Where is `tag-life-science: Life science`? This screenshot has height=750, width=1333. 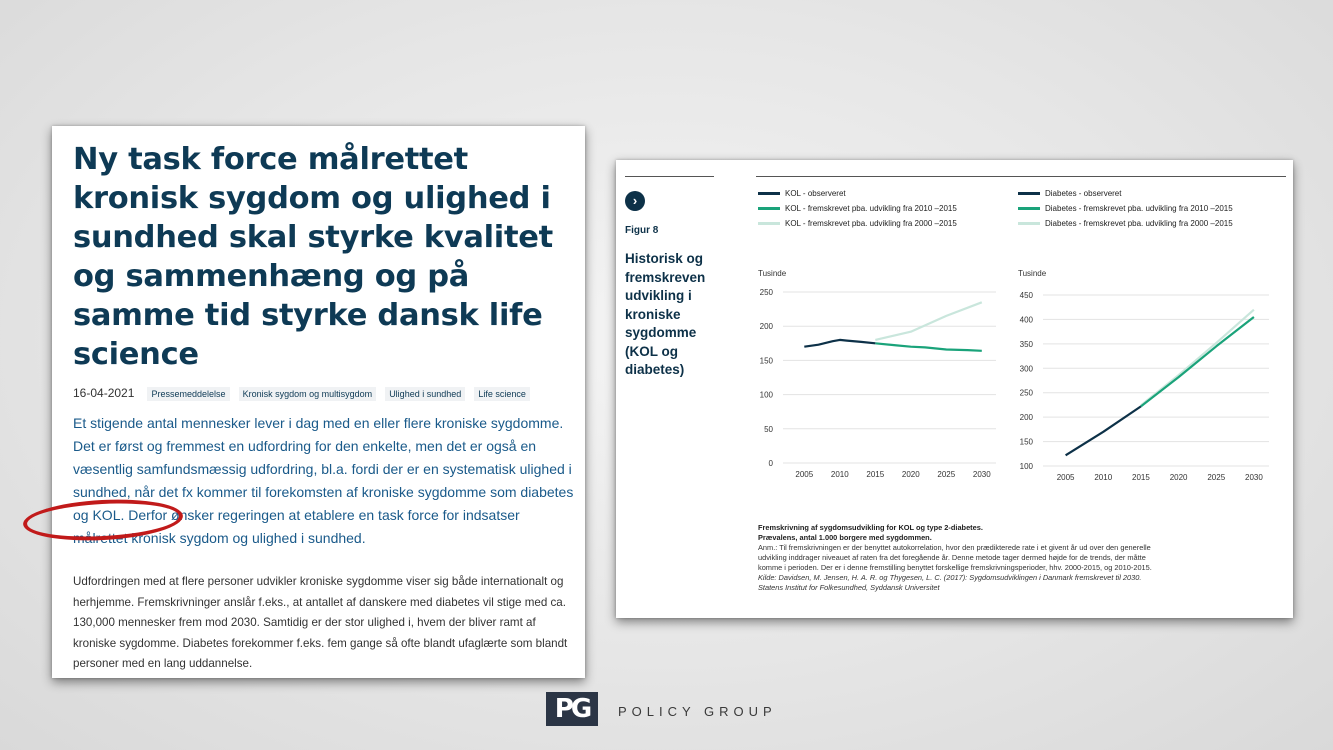 tag-life-science: Life science is located at coordinates (502, 394).